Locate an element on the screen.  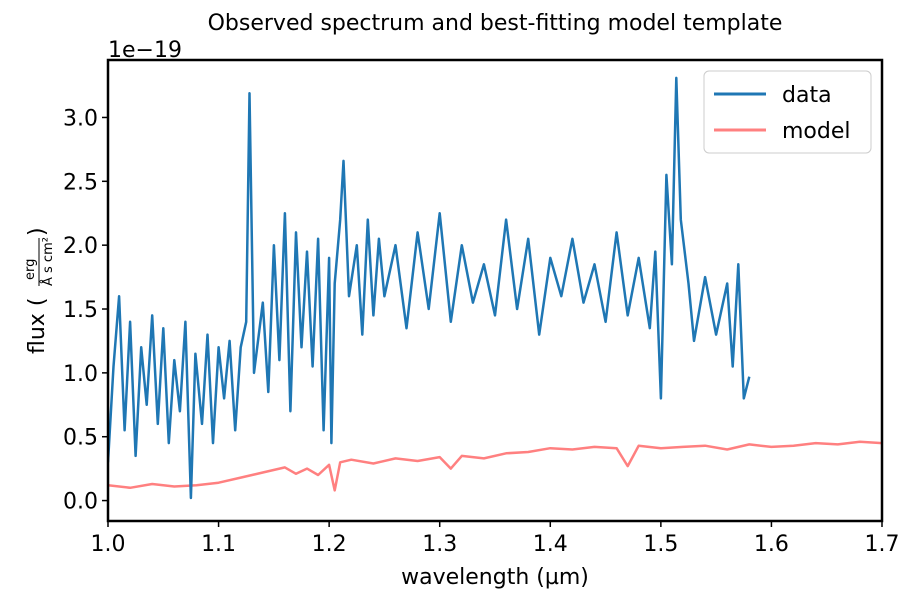
legend-label-model: model is located at coordinates (816, 131).